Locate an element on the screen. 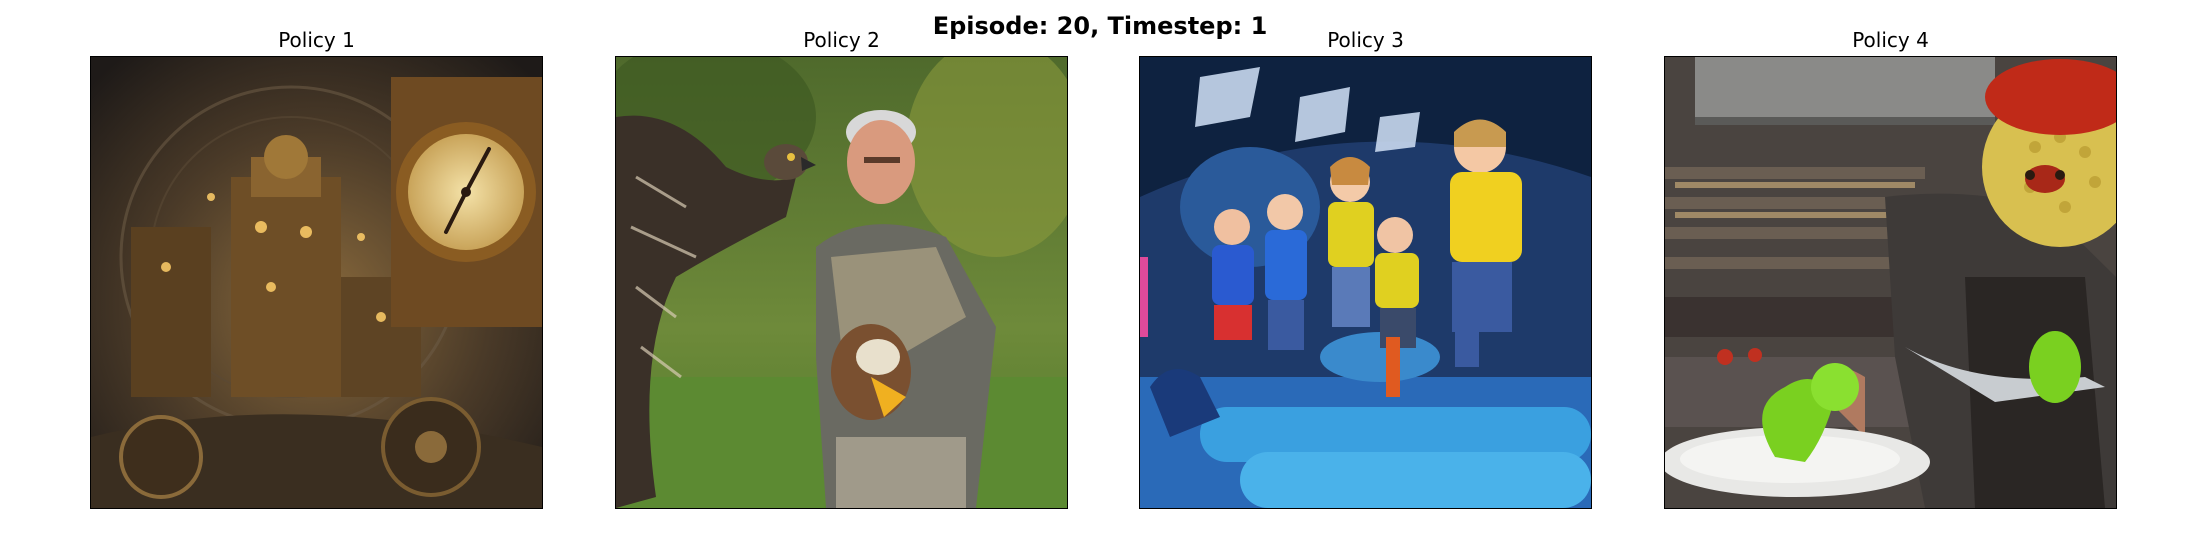 This screenshot has width=2200, height=550. panel-title-policy-3: Policy 3 is located at coordinates (1365, 40).